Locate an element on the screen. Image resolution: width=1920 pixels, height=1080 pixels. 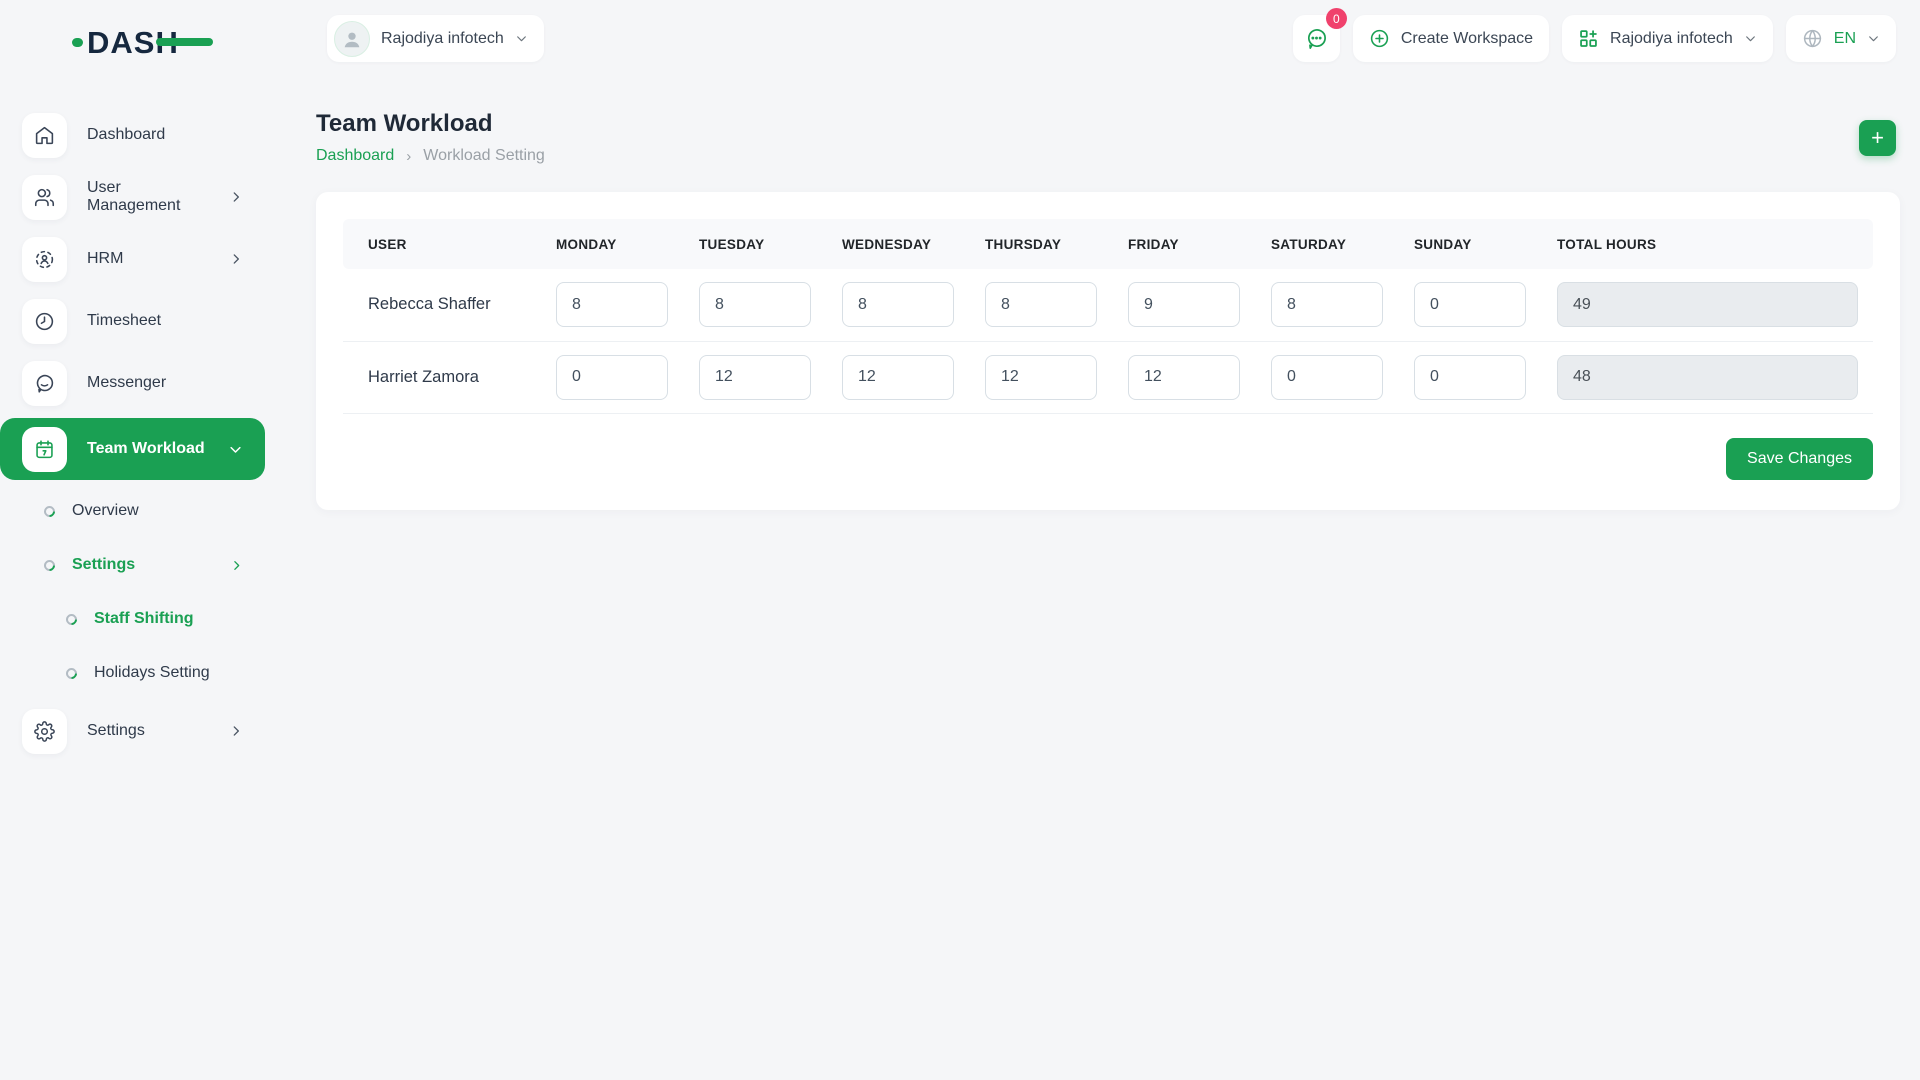
chat-dots-icon is located at coordinates (1316, 39).